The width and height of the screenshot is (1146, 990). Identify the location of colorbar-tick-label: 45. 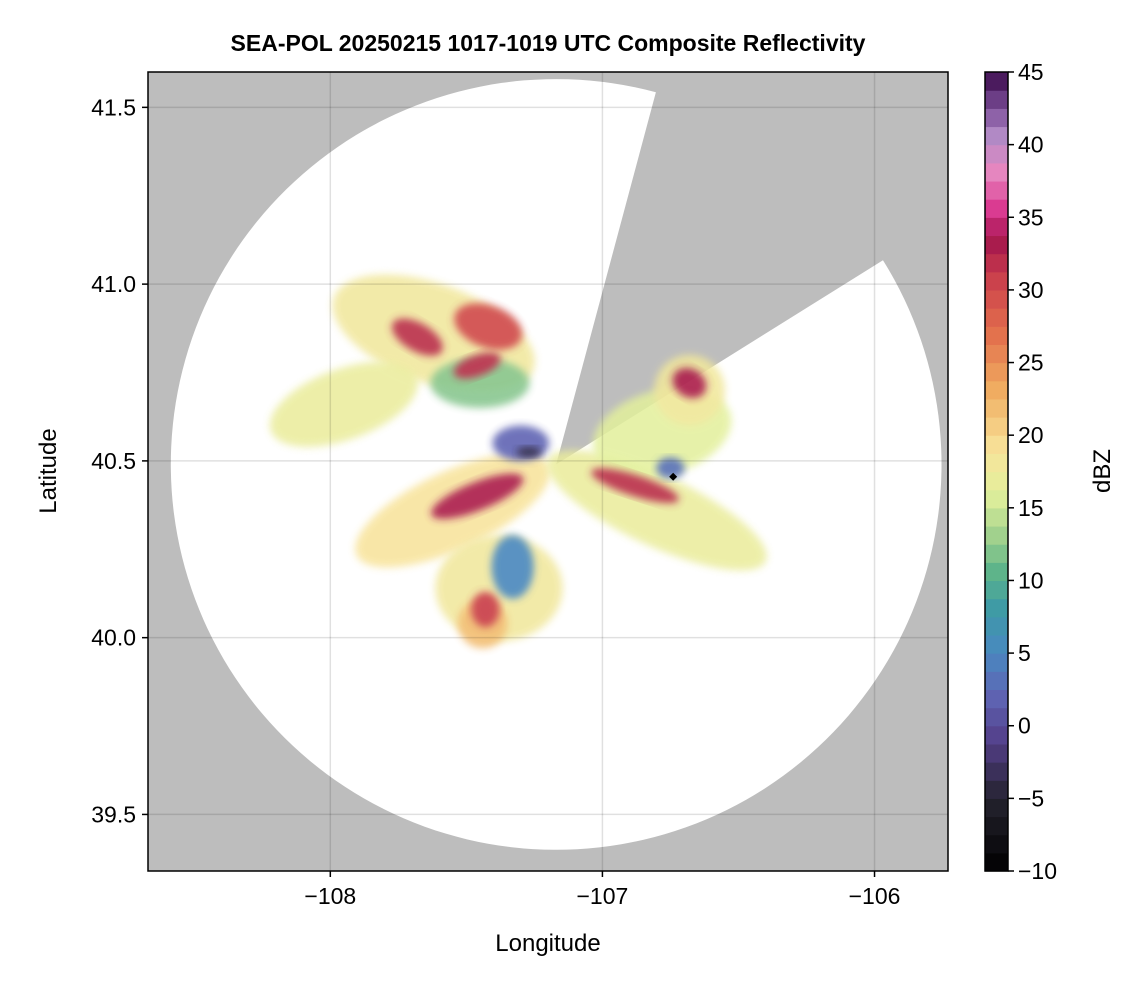
(1031, 72).